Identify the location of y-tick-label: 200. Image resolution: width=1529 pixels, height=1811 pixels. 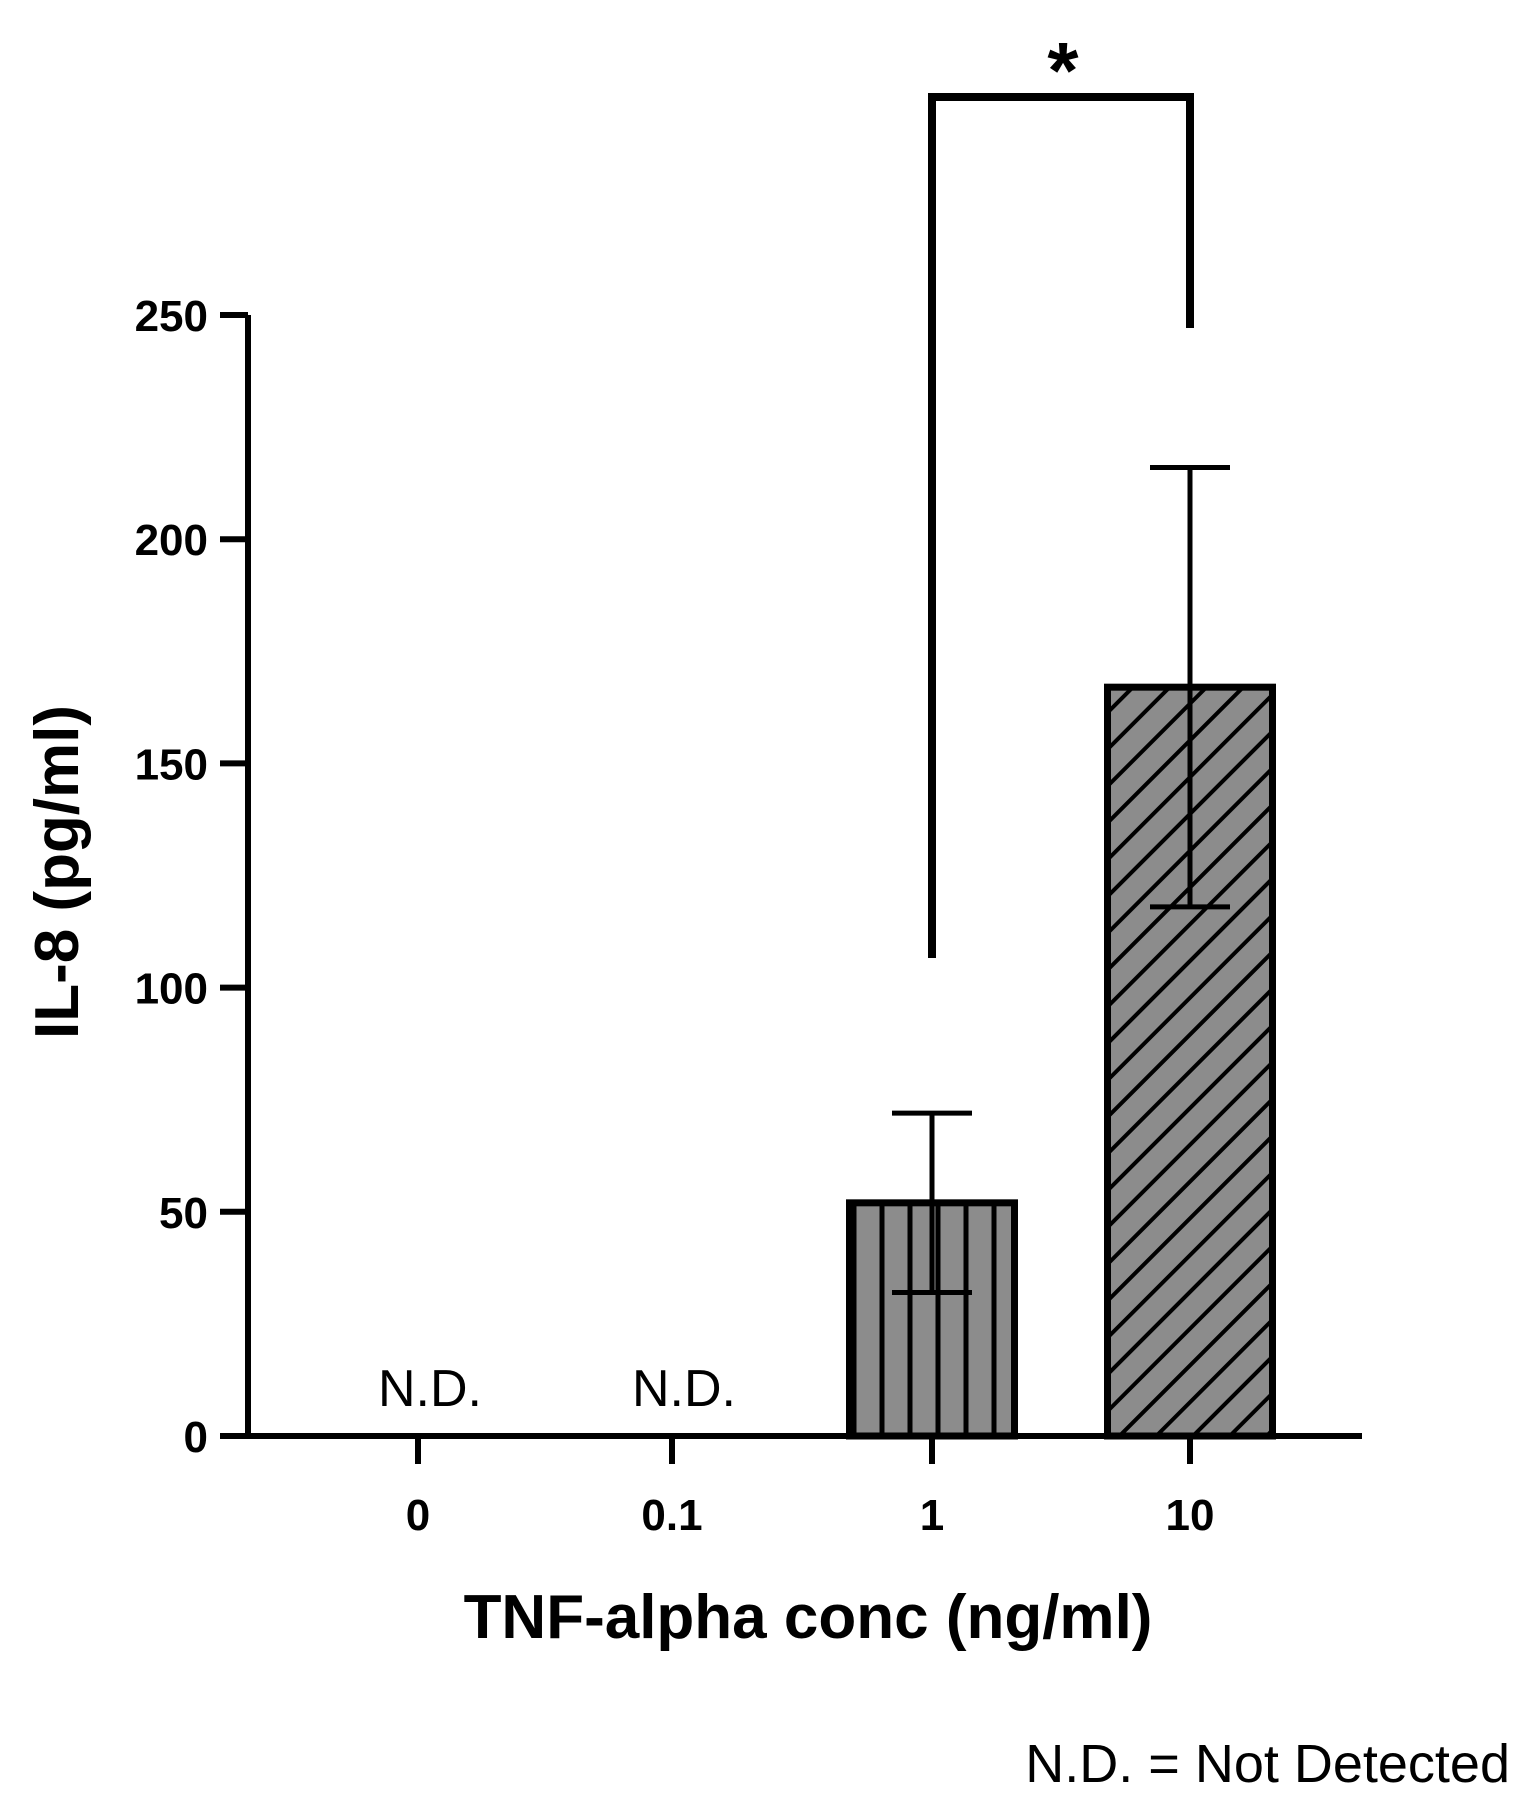
(171, 540).